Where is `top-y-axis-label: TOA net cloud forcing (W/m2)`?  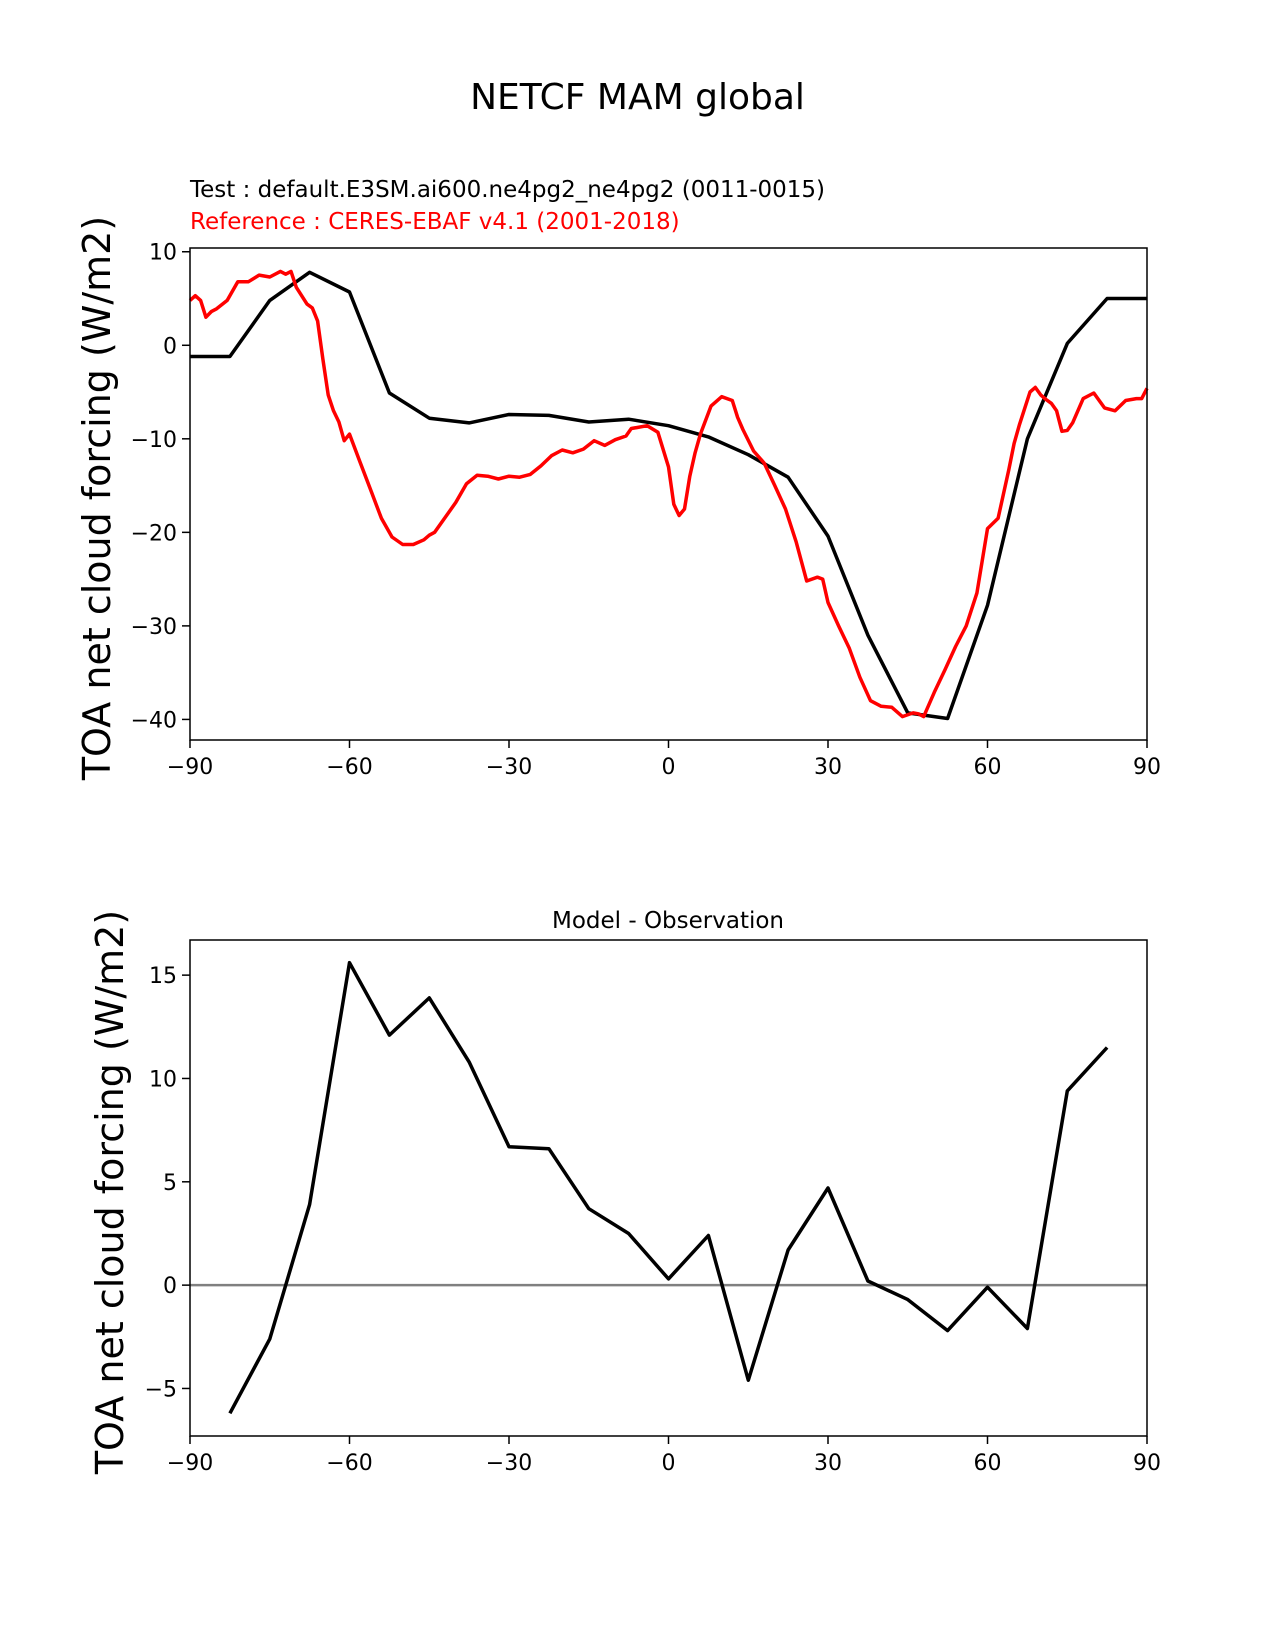
top-y-axis-label: TOA net cloud forcing (W/m2) is located at coordinates (97, 498).